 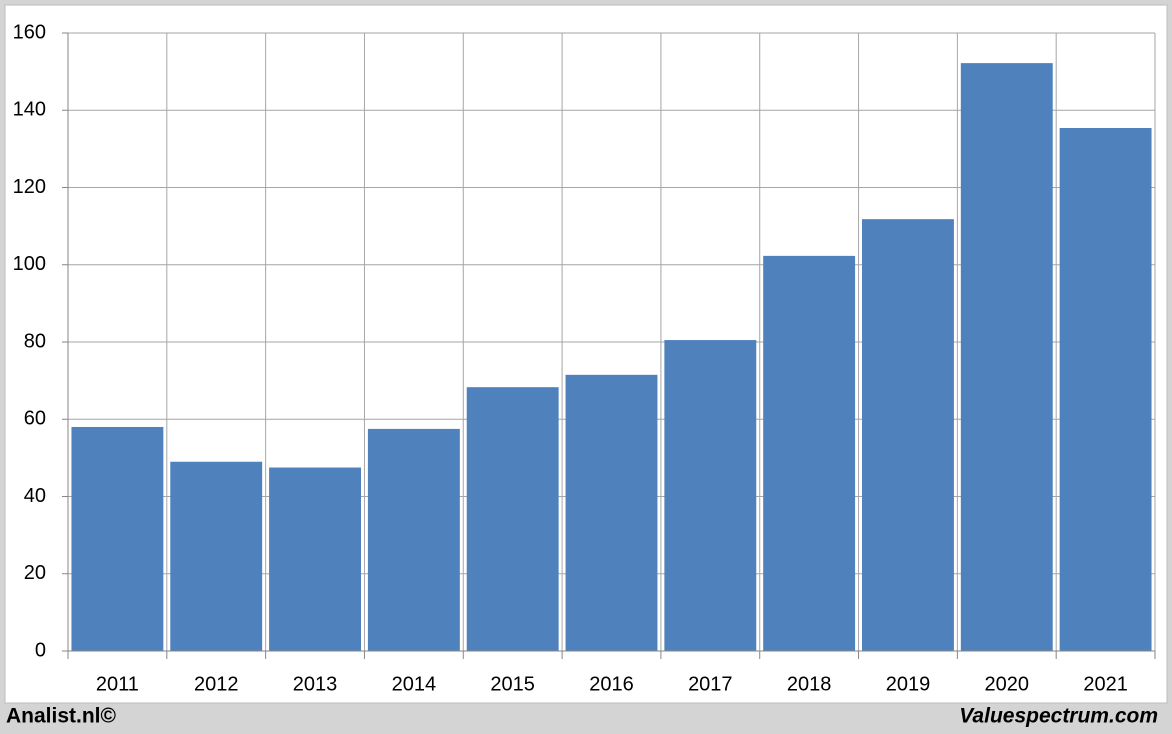 What do you see at coordinates (710, 684) in the screenshot?
I see `x-tick-label: 2017` at bounding box center [710, 684].